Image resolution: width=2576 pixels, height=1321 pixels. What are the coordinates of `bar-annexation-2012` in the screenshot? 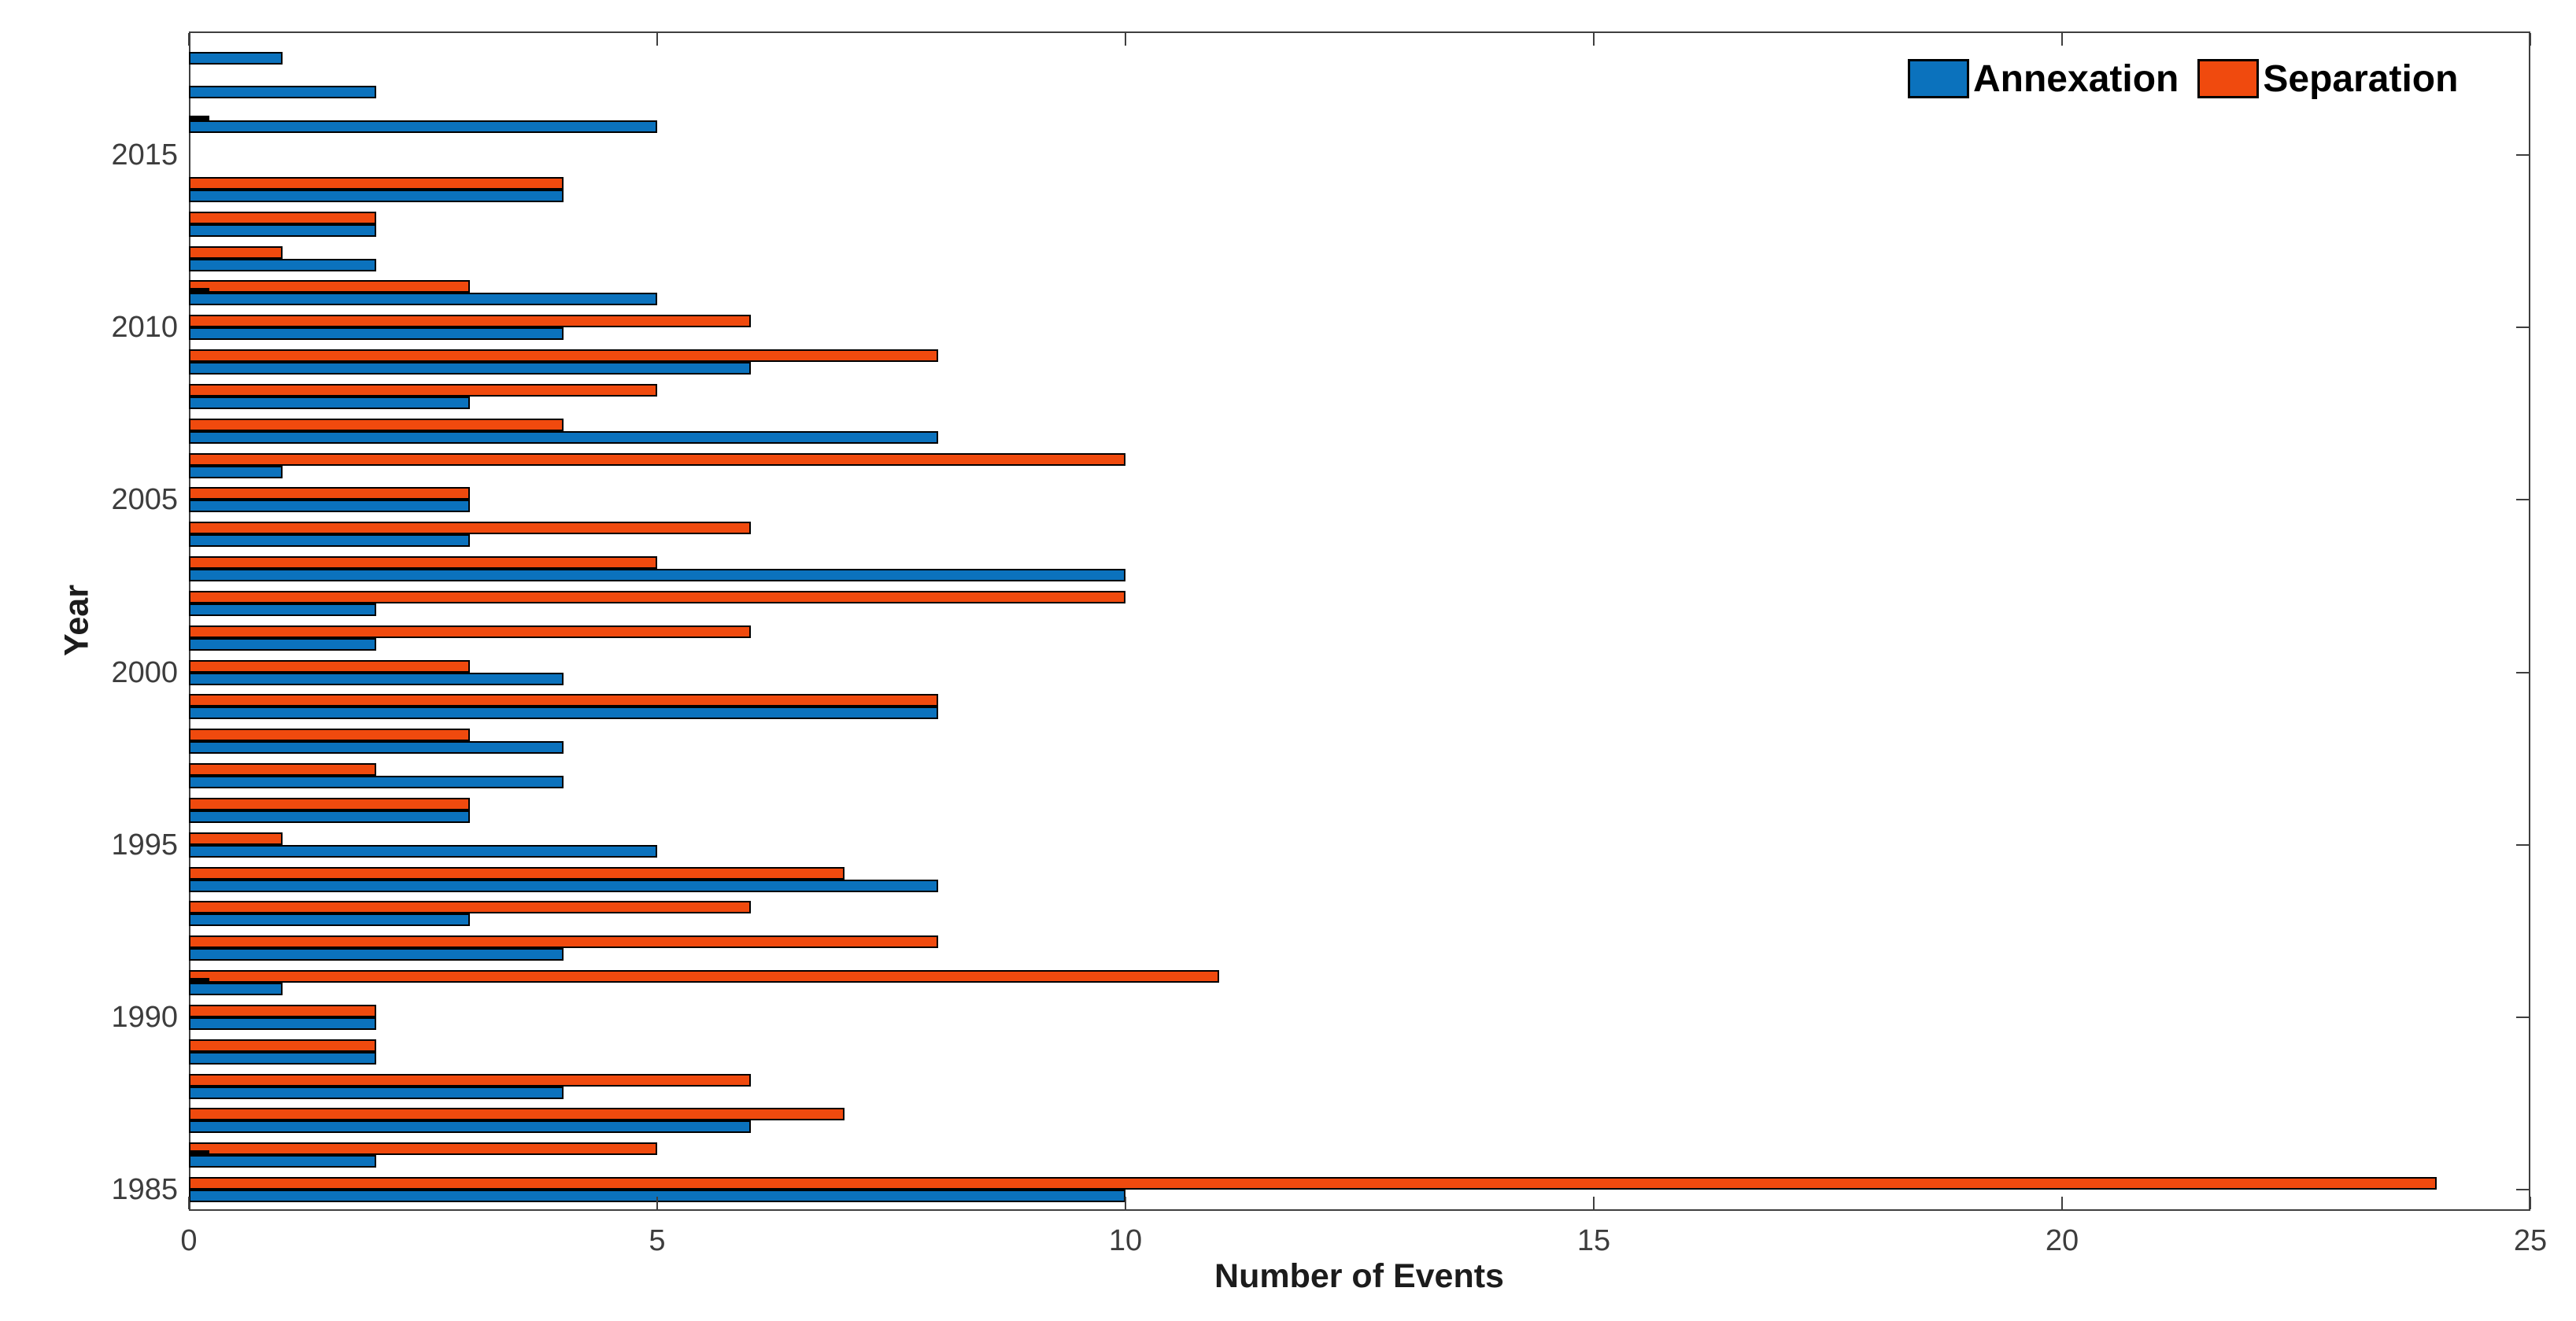 It's located at (282, 264).